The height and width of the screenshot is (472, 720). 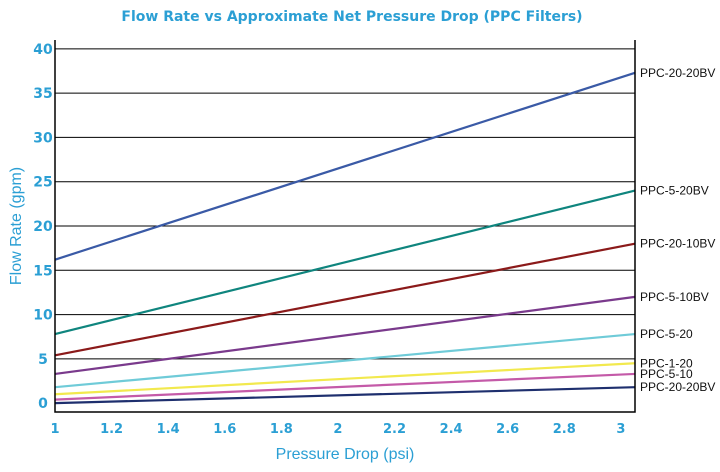 I want to click on x-tick-label: 3, so click(x=620, y=429).